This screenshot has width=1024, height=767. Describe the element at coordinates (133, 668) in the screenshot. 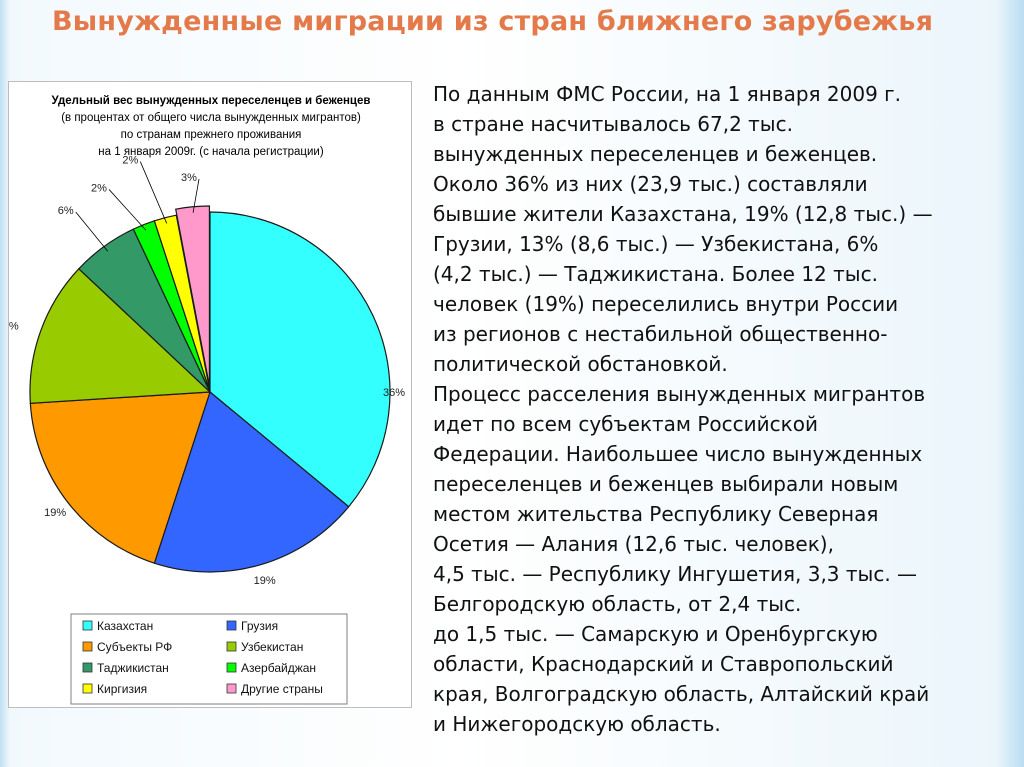

I see `legend-label: Таджикистан` at that location.